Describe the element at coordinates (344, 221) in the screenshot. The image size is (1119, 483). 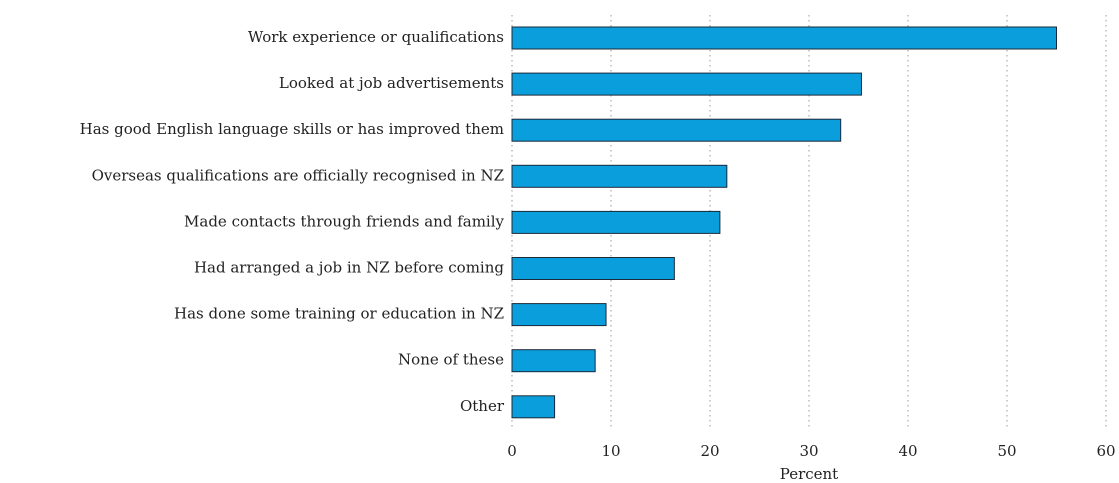
I see `y-tick-label: Made contacts through friends and family` at that location.